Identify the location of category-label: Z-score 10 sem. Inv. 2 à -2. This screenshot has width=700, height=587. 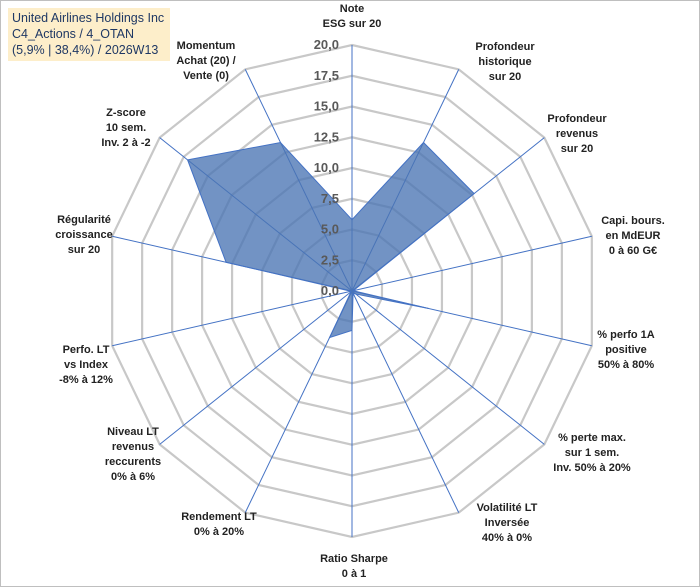
(125, 128).